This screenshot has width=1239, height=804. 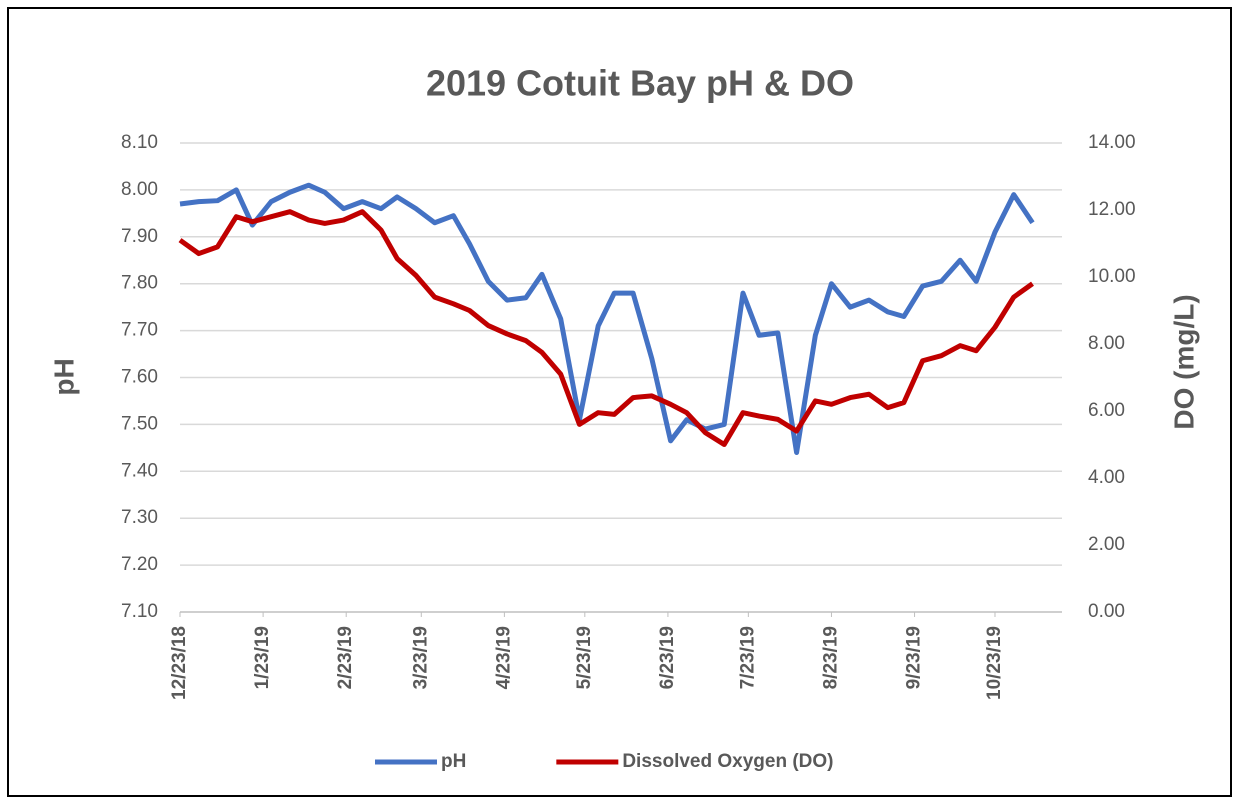 I want to click on x-tick-label: 12/23/18, so click(x=179, y=663).